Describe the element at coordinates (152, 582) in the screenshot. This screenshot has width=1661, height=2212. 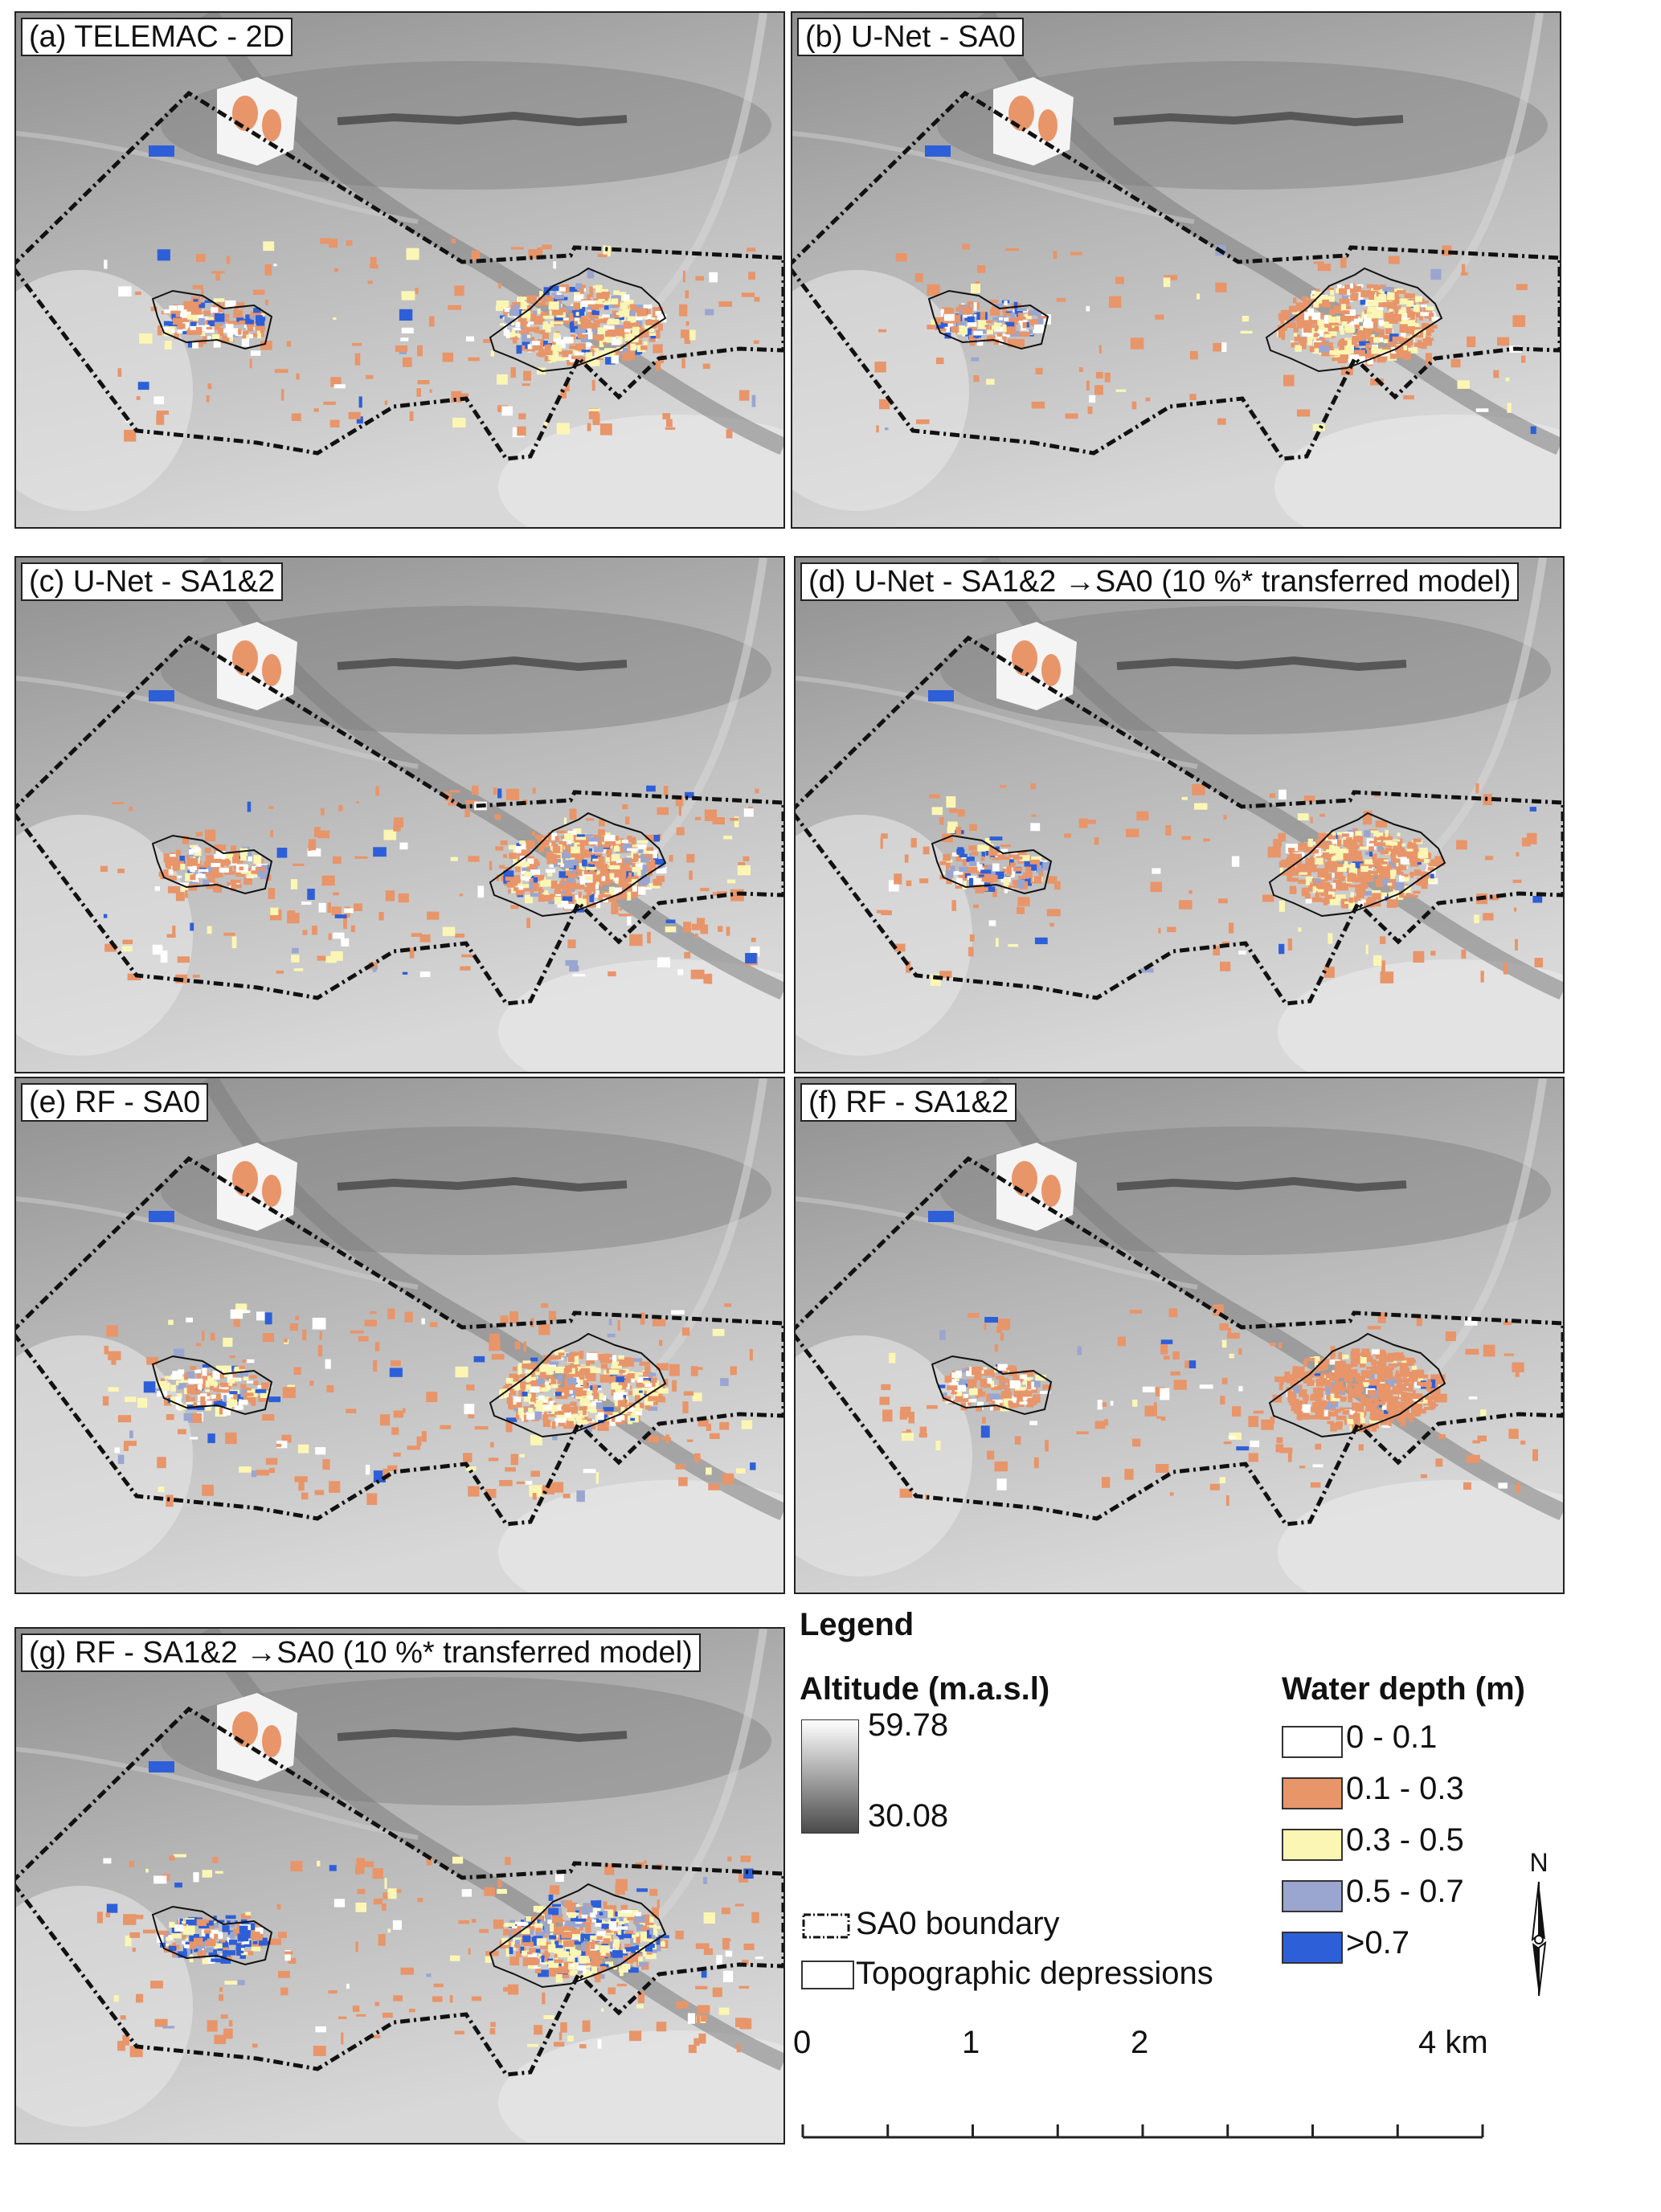
I see `panel-title: (c) U-Net - SA1&2` at that location.